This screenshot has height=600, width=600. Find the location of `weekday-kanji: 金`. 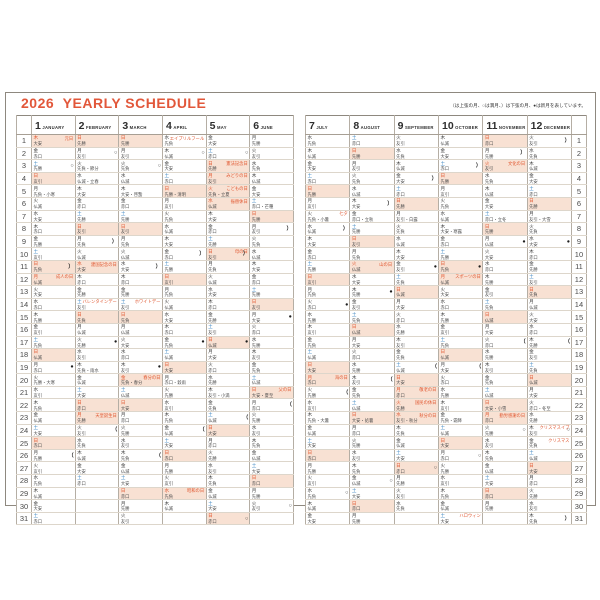

weekday-kanji: 金 is located at coordinates (443, 150).